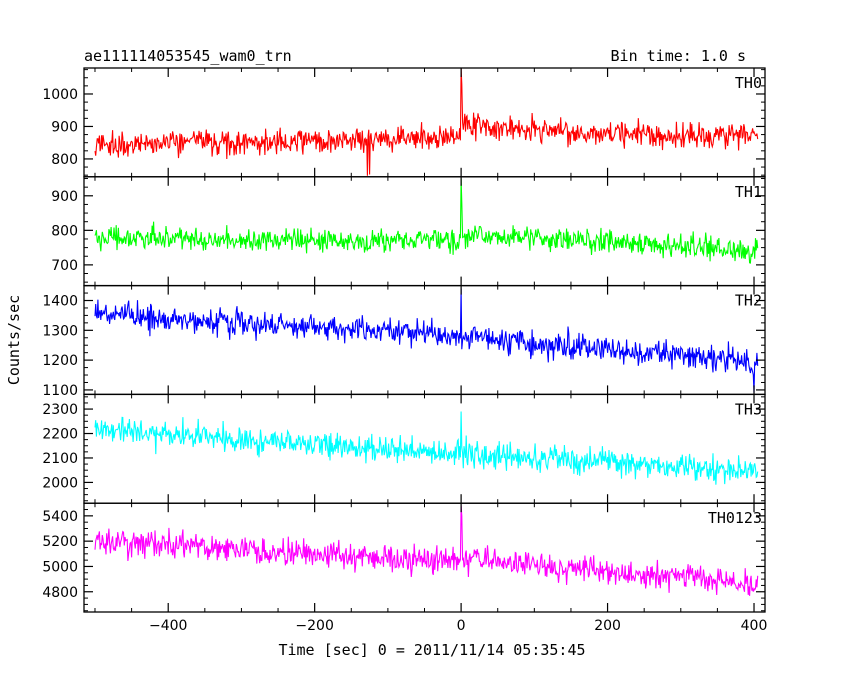 This screenshot has width=850, height=680. Describe the element at coordinates (60, 459) in the screenshot. I see `y-tick-label: 2100` at that location.